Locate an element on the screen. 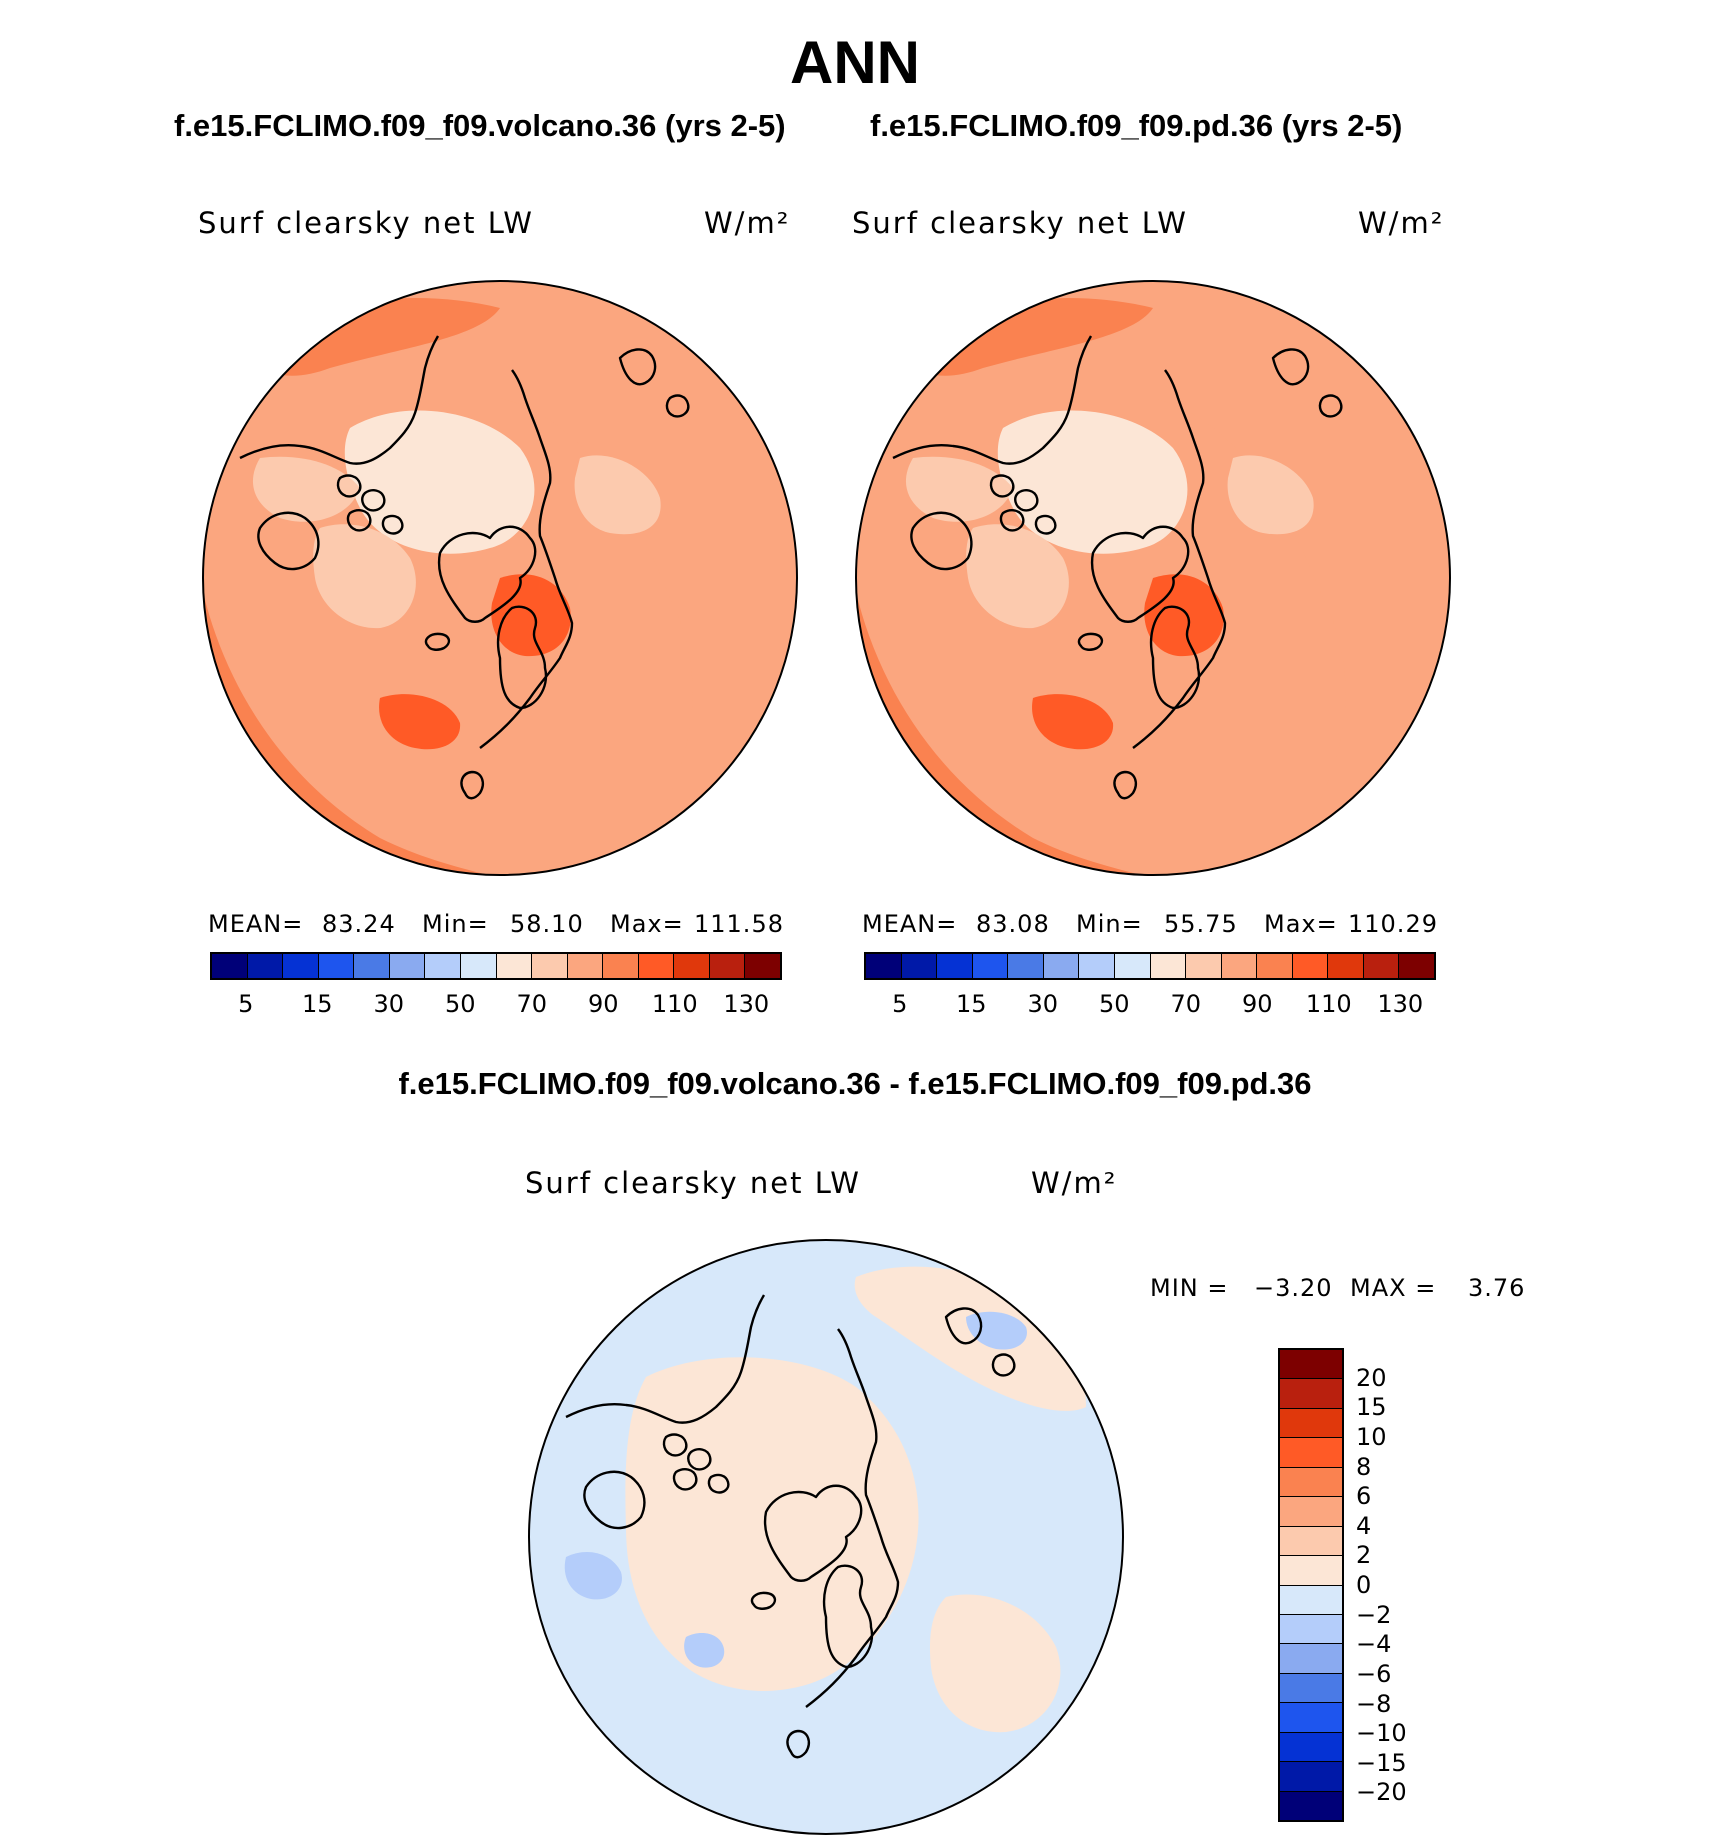  panel2-units-label: W/m² is located at coordinates (1401, 223).